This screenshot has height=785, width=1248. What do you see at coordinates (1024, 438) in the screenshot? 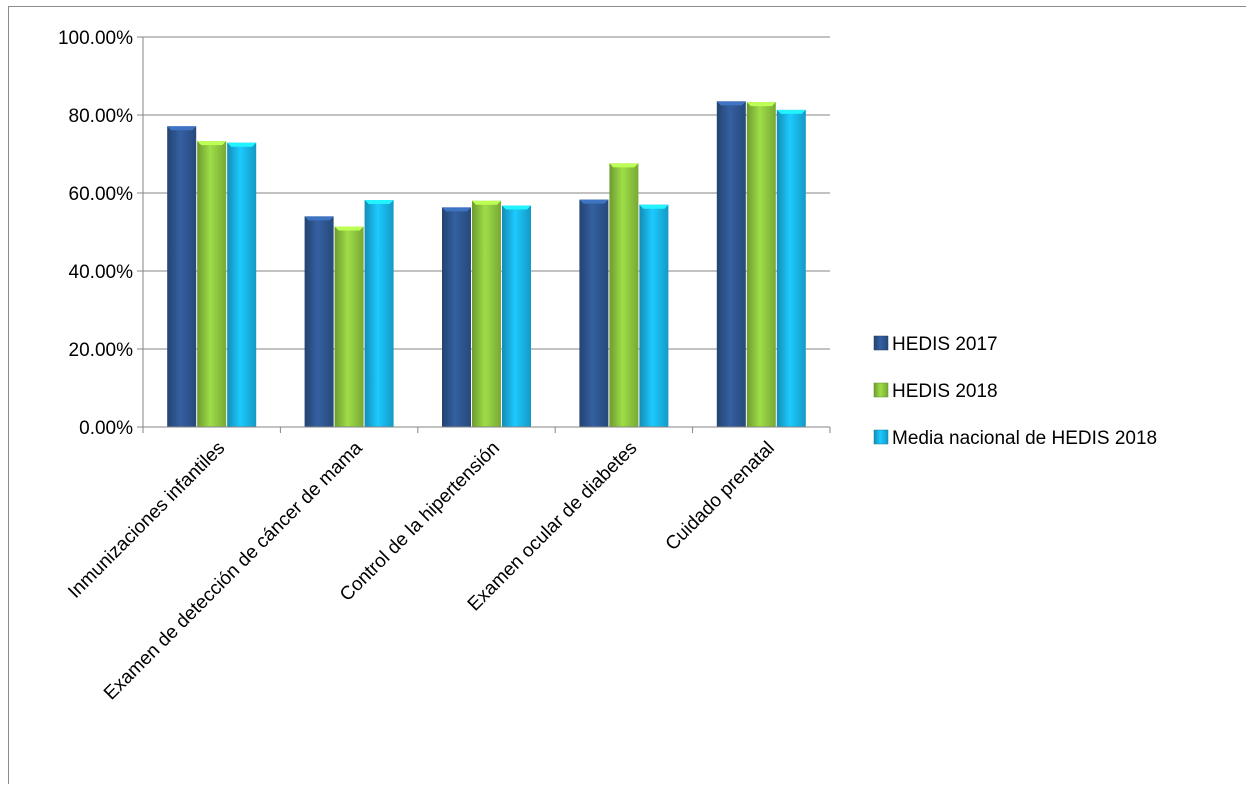
I see `legend-label: Media nacional de HEDIS 2018` at bounding box center [1024, 438].